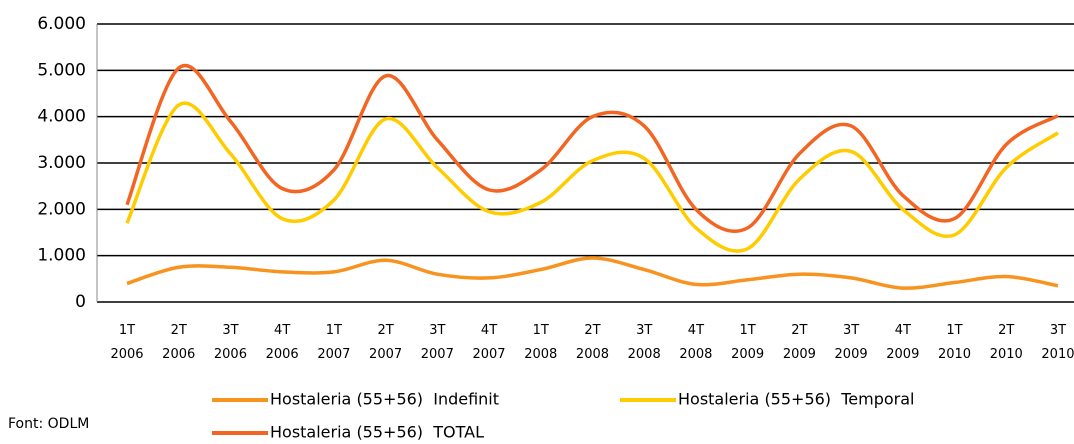  Describe the element at coordinates (61, 117) in the screenshot. I see `y-tick-label: 4.000` at that location.